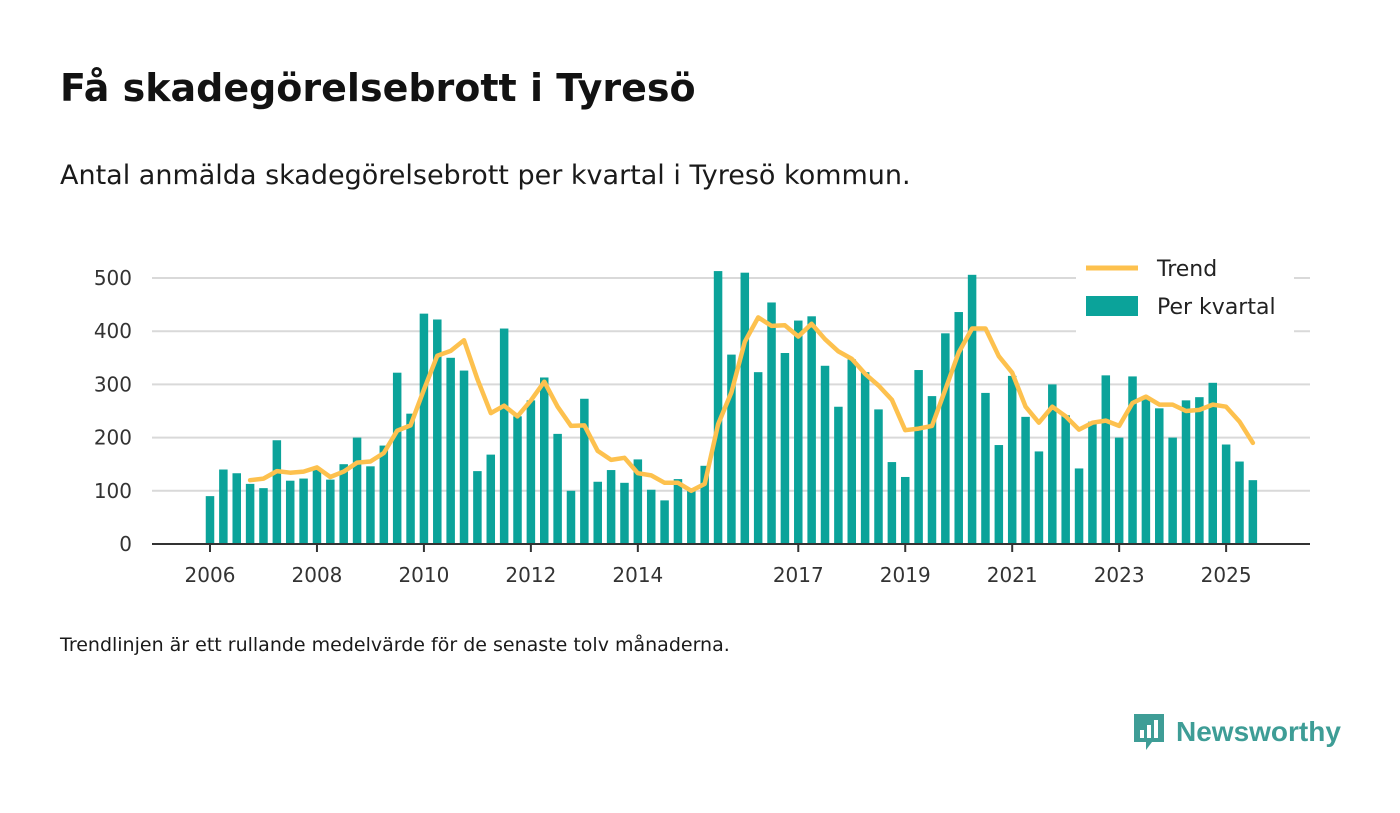  Describe the element at coordinates (1149, 732) in the screenshot. I see `newsworthy-logo-icon` at that location.